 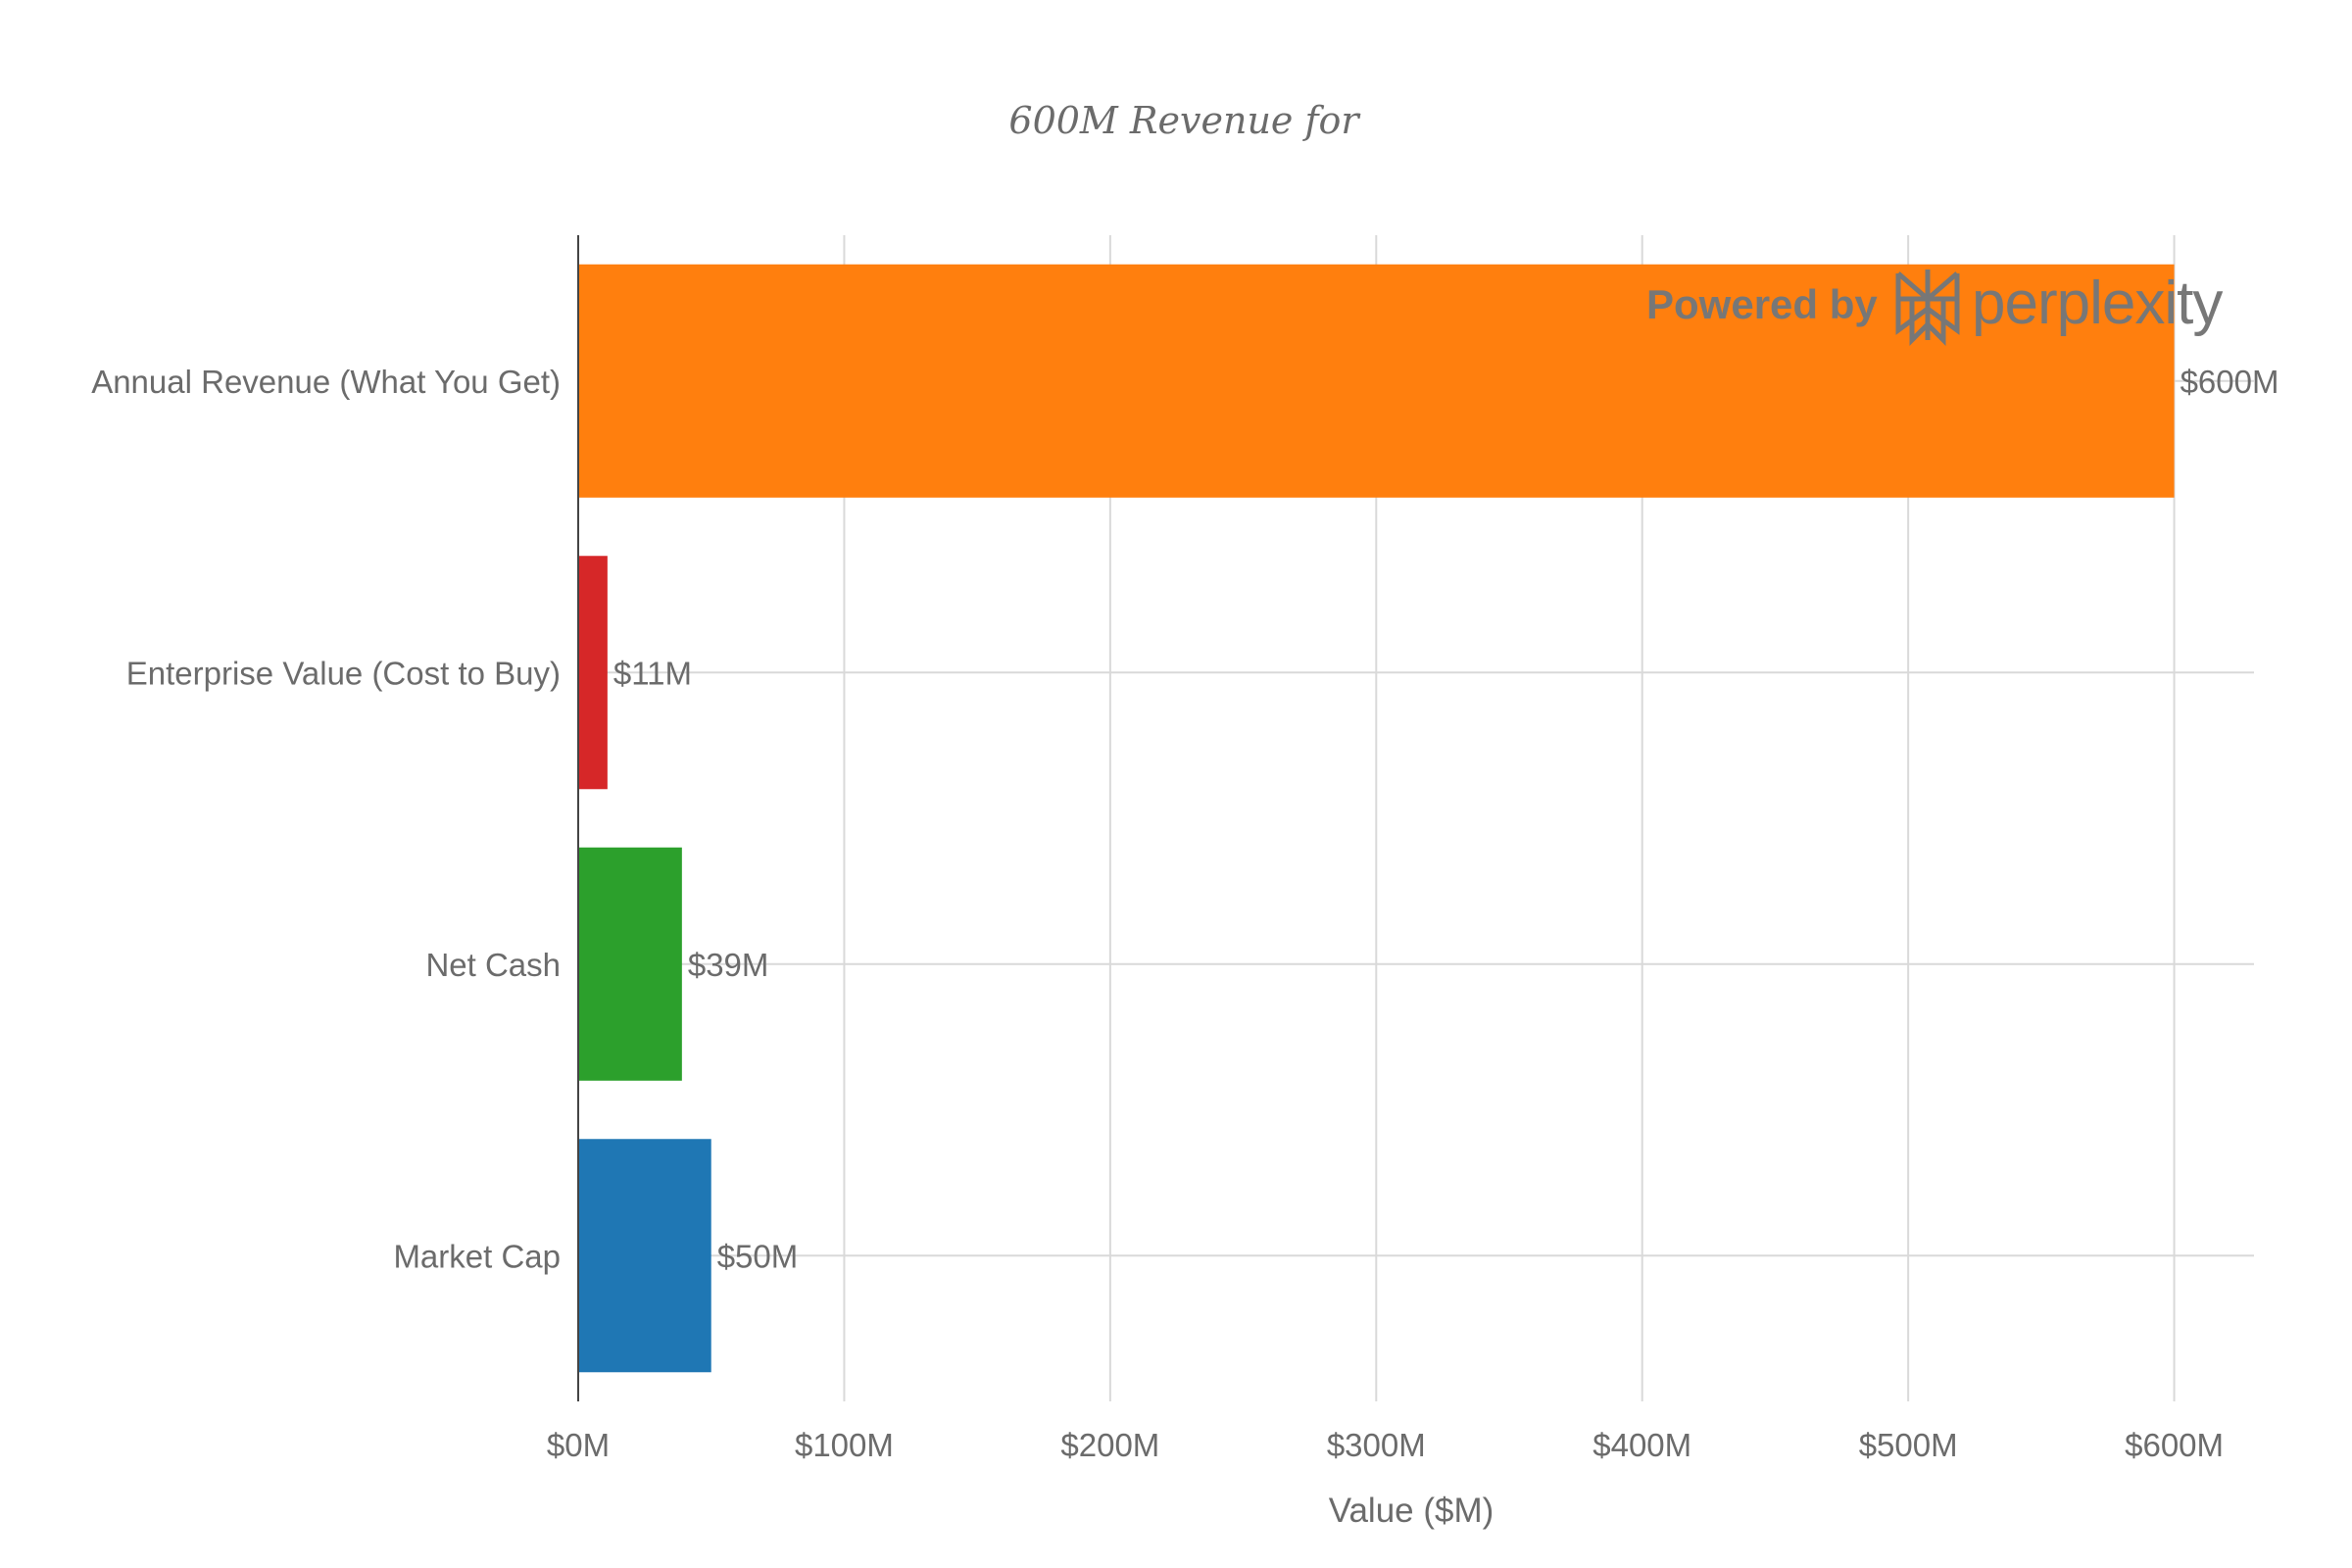 What do you see at coordinates (1762, 304) in the screenshot?
I see `watermark-powered-by: Powered by` at bounding box center [1762, 304].